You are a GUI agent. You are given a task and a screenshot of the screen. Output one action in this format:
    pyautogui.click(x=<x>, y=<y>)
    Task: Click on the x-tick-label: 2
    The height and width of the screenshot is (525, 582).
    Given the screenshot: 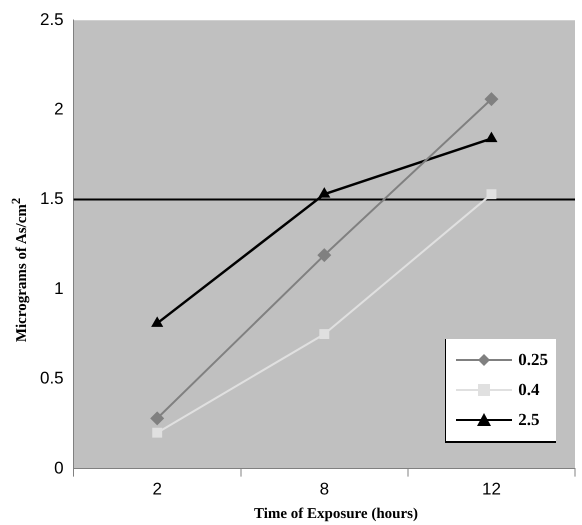 What is the action you would take?
    pyautogui.click(x=157, y=488)
    